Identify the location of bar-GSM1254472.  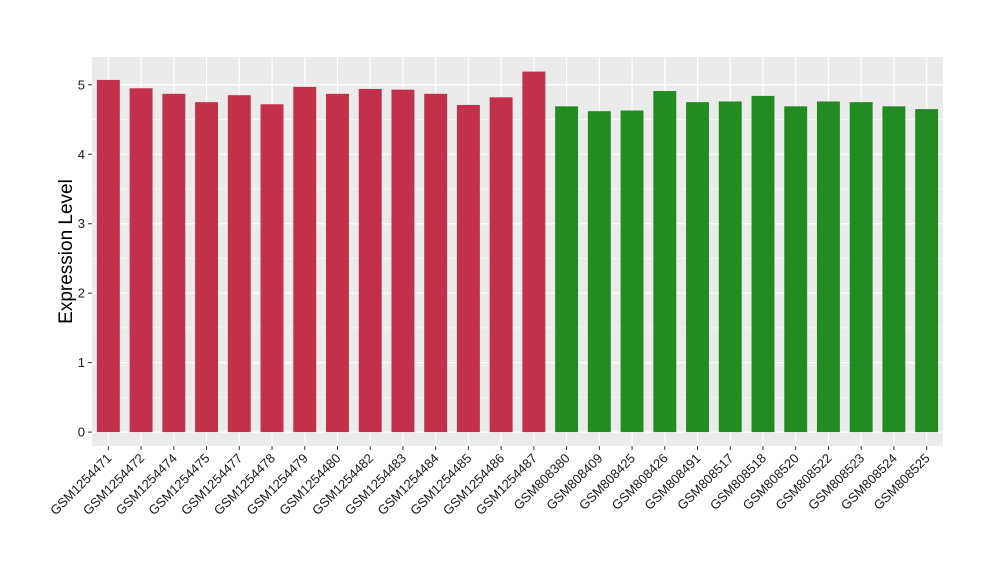
(141, 260).